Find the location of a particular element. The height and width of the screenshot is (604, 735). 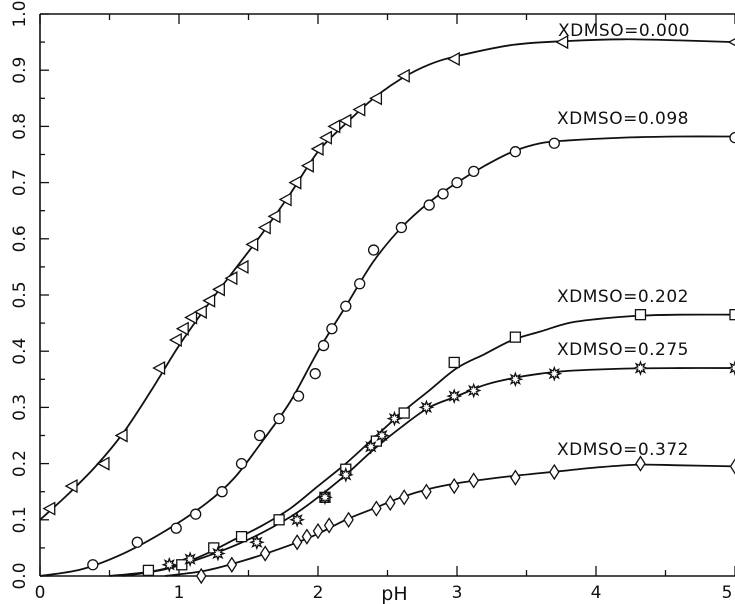

y-tick-label: 0.4 is located at coordinates (20, 351).